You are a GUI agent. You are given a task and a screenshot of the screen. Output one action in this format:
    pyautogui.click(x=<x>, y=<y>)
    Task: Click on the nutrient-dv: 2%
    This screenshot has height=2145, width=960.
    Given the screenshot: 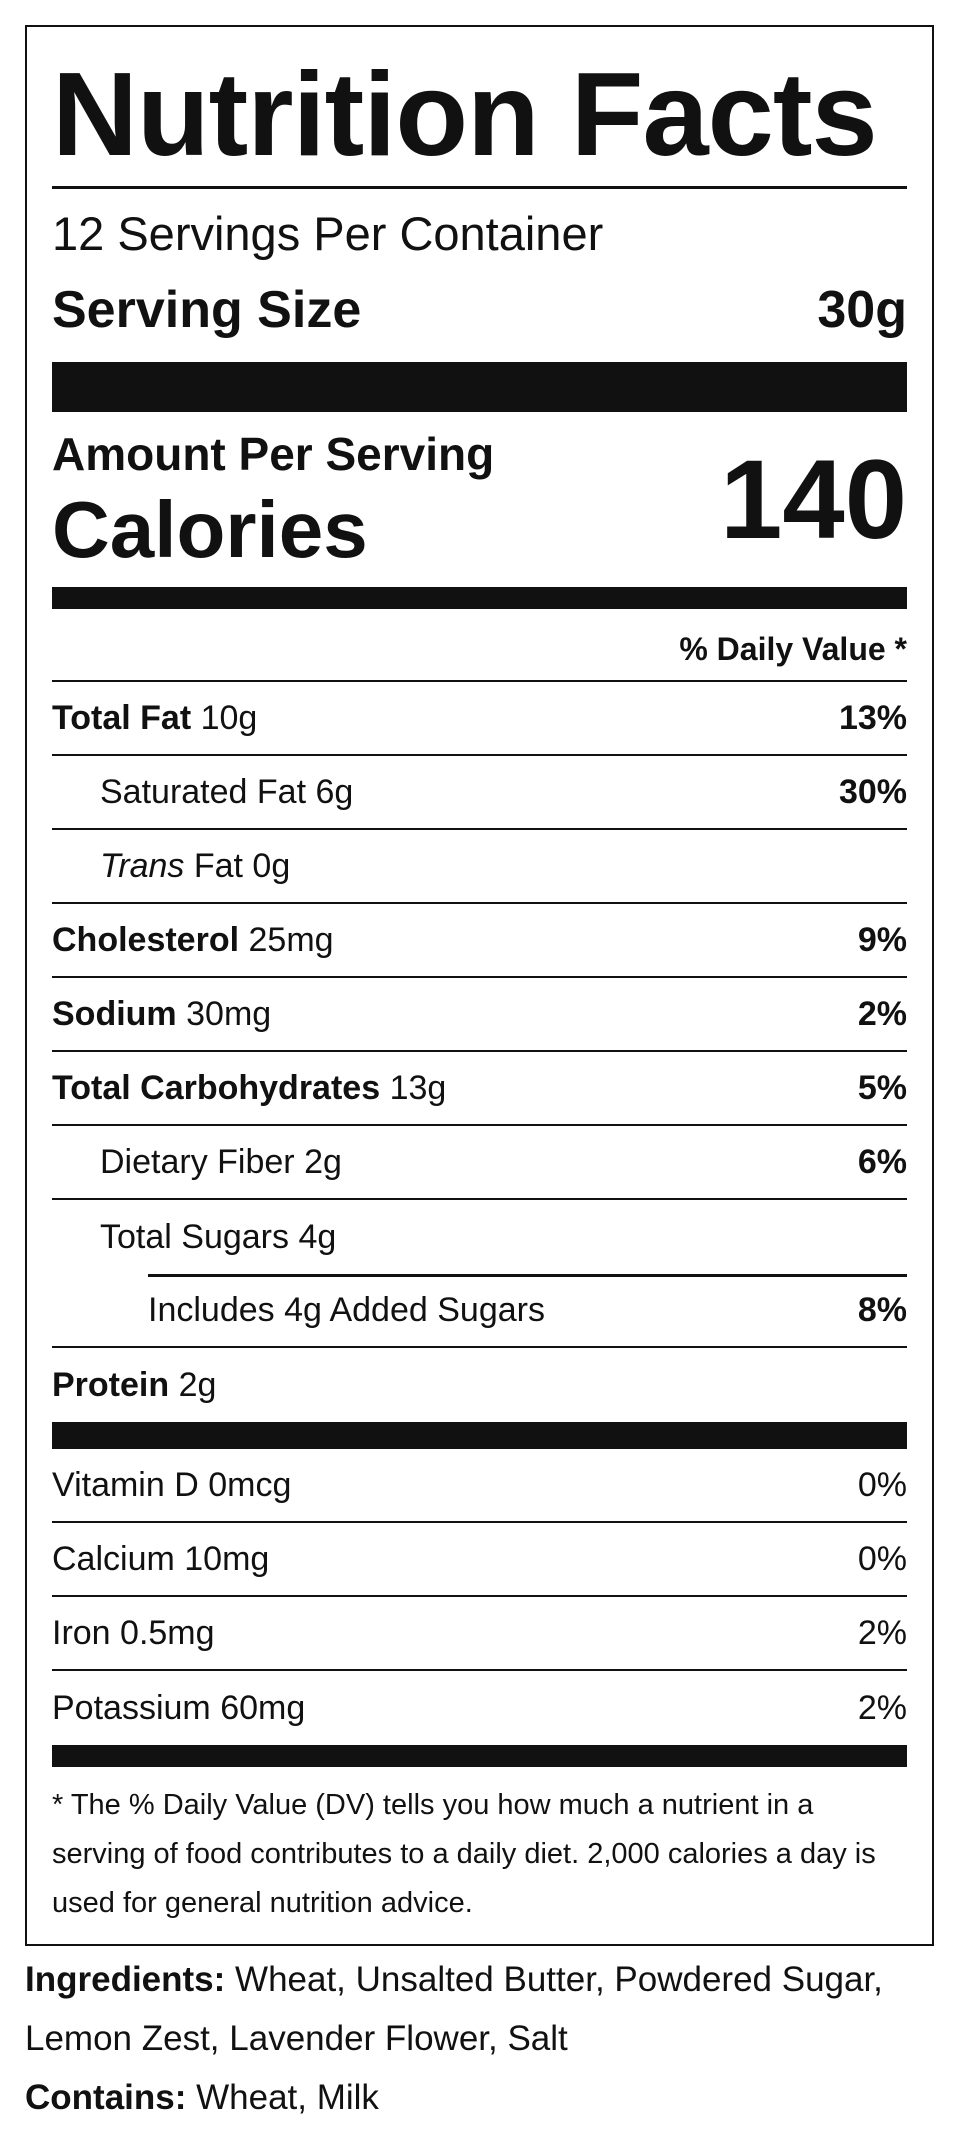 What is the action you would take?
    pyautogui.click(x=882, y=1013)
    